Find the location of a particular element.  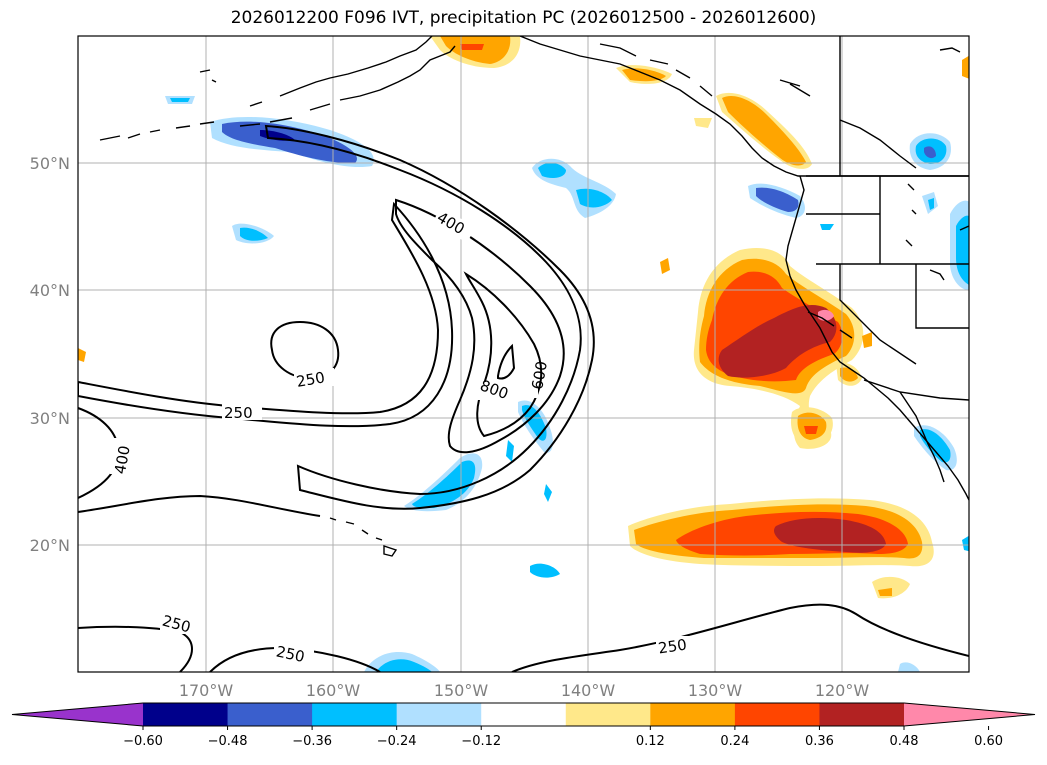

latitude-labels: 50°N 40°N 30°N 20°N is located at coordinates (50, 354).